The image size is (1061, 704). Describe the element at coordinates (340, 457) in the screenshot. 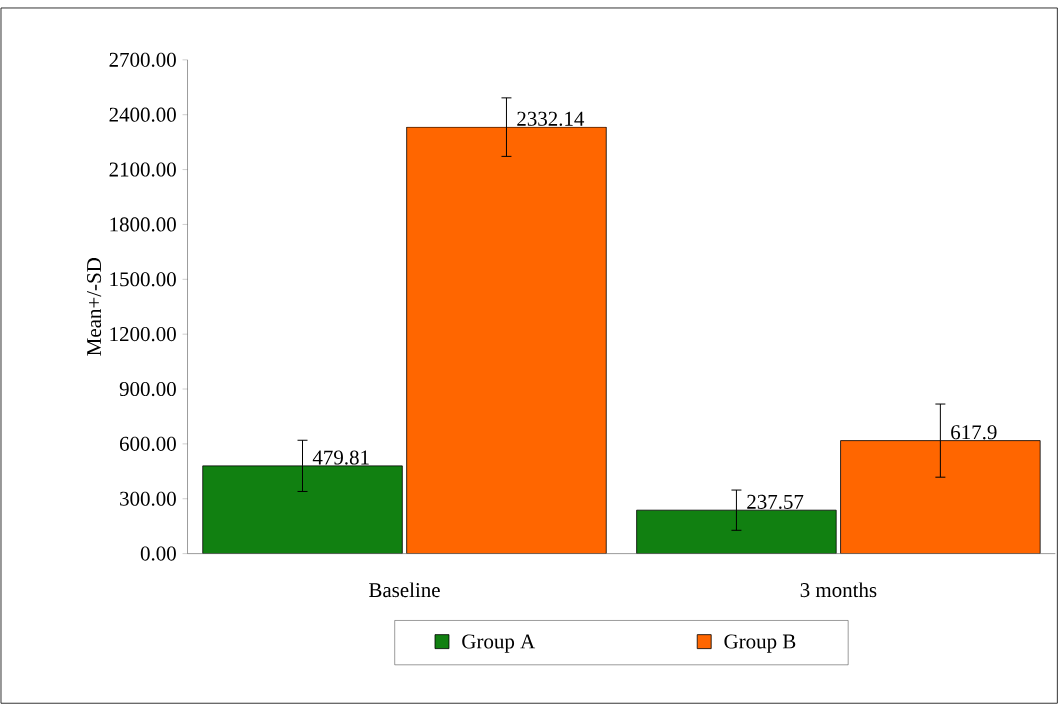

I see `data-label: 479.81` at that location.